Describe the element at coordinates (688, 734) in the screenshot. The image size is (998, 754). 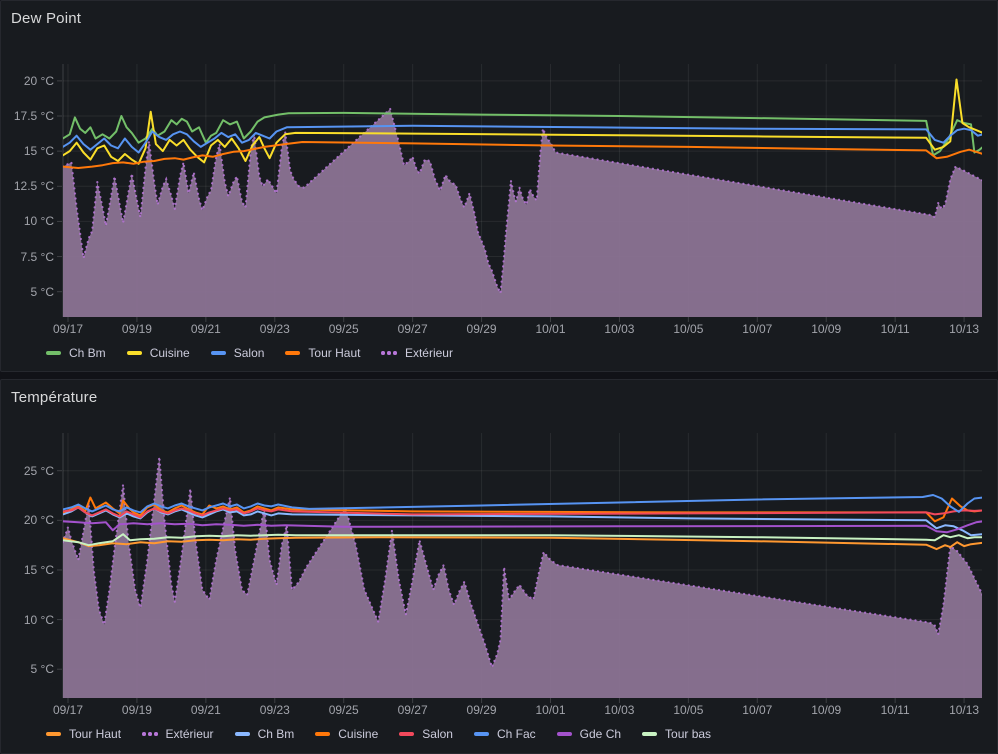
I see `legend-label: Tour bas` at that location.